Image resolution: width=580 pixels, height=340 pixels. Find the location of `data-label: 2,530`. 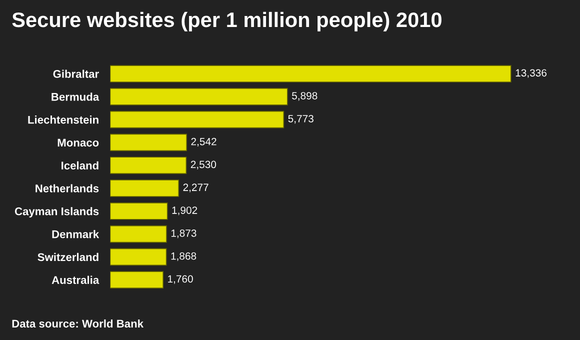

data-label: 2,530 is located at coordinates (203, 165).